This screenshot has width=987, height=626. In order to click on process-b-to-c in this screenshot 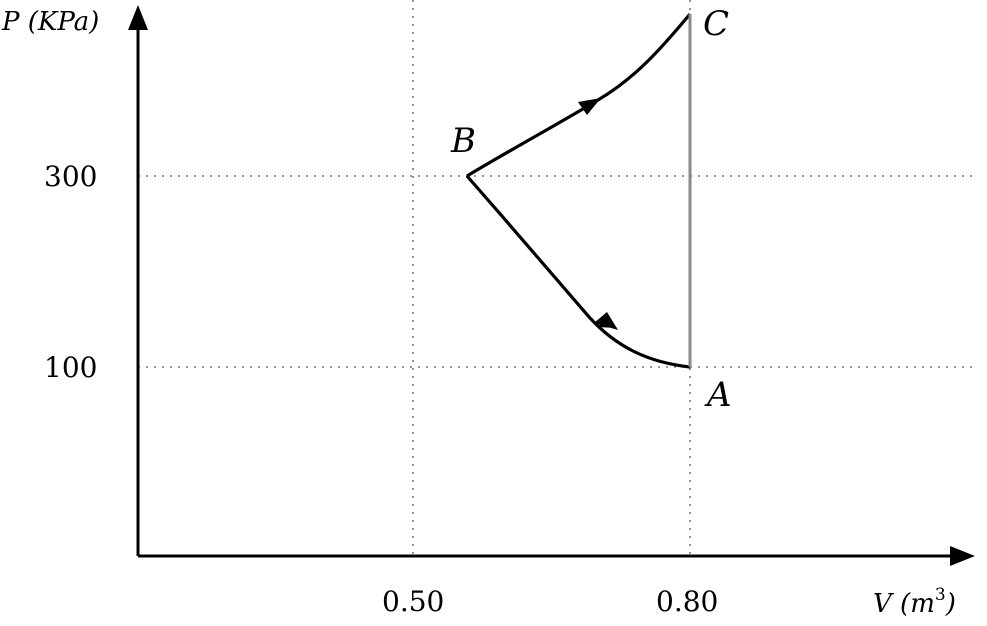, I will do `click(579, 95)`.